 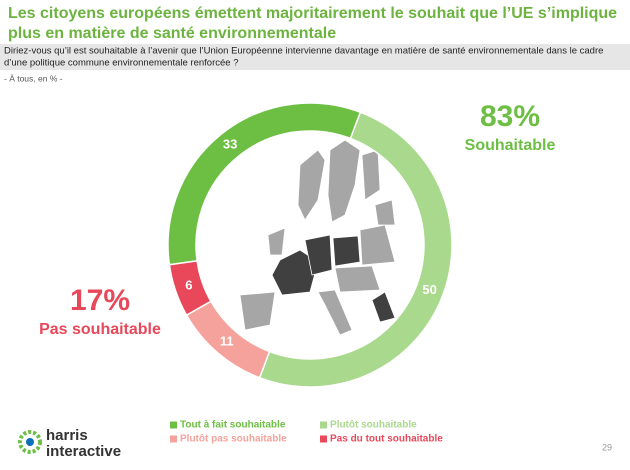 I want to click on annotation-label: Pas souhaitable, so click(x=100, y=329).